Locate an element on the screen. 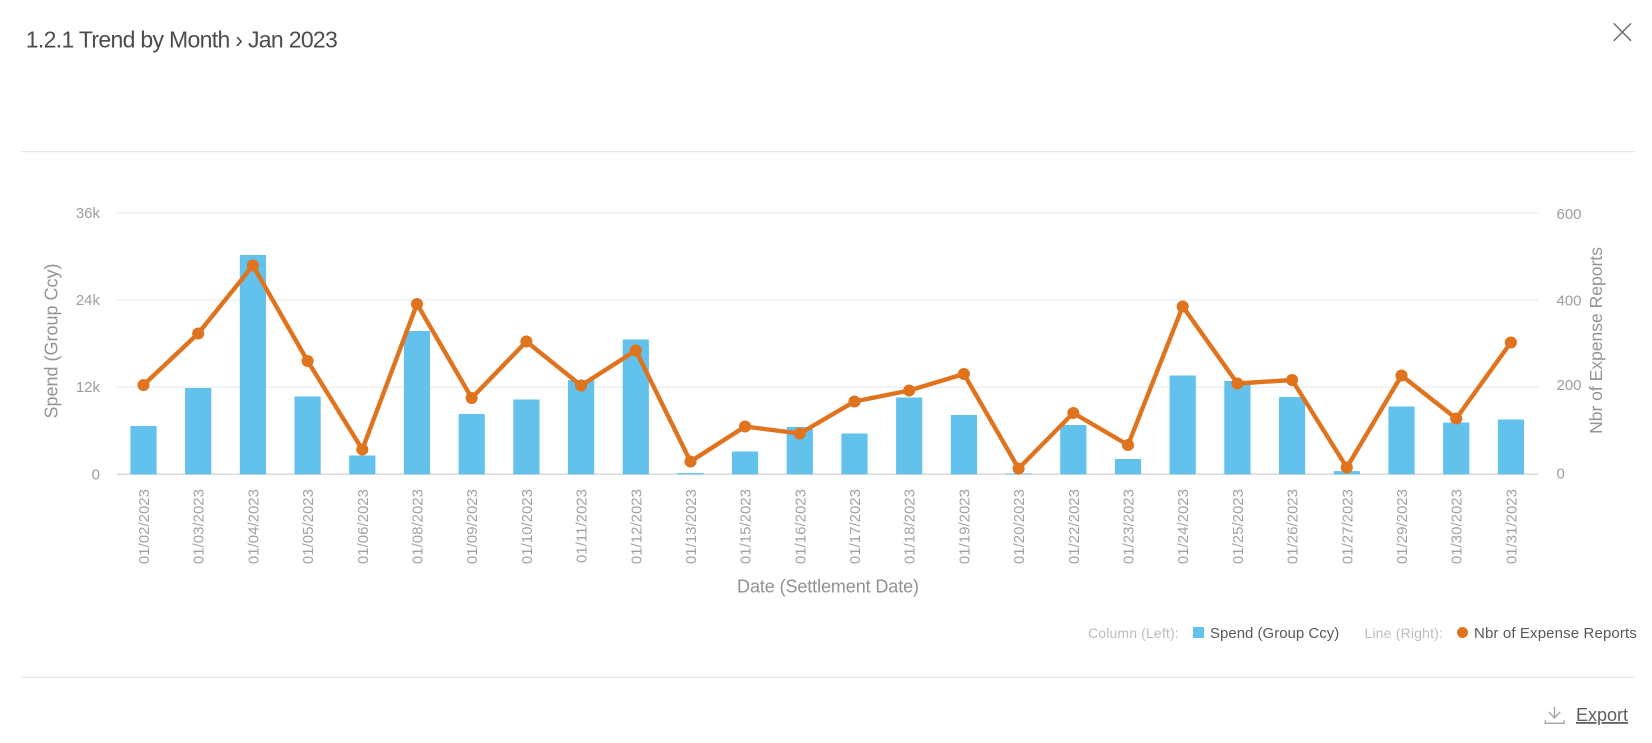 The image size is (1652, 743). svg-text: Export is located at coordinates (1602, 715).